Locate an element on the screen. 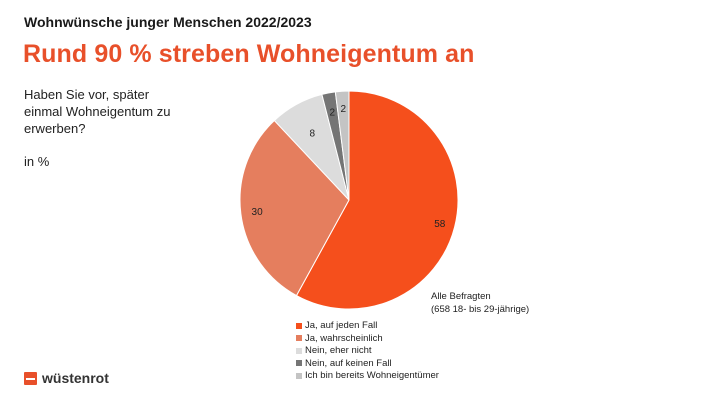 The image size is (710, 407). legend-item: Nein, auf keinen Fall is located at coordinates (367, 363).